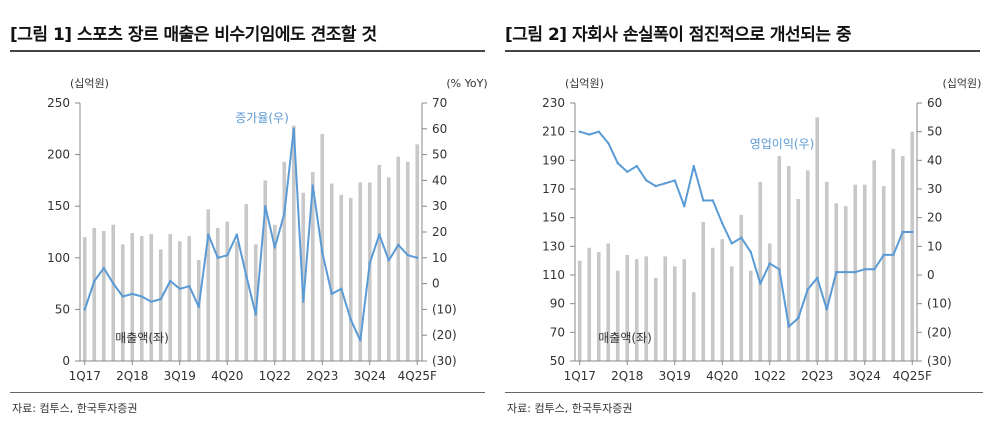  What do you see at coordinates (75, 408) in the screenshot?
I see `source-note-left: 자료: 컴투스, 한국투자증권` at bounding box center [75, 408].